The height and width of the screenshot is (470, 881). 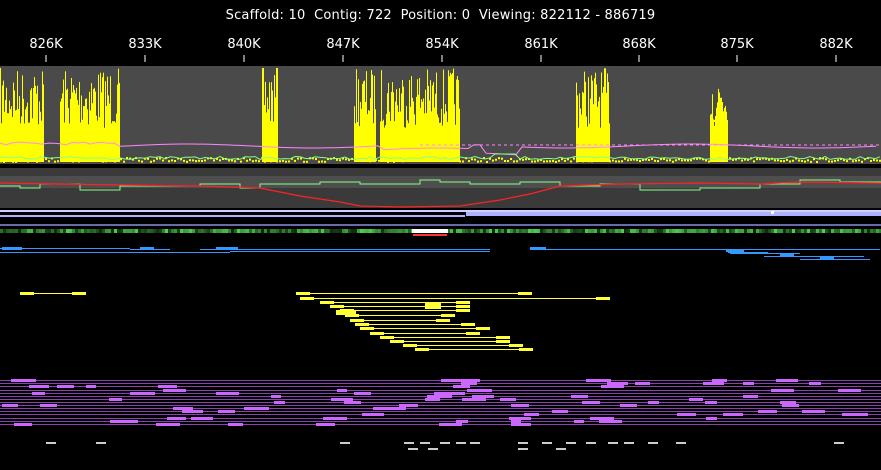 I want to click on gc-track, so click(x=440, y=188).